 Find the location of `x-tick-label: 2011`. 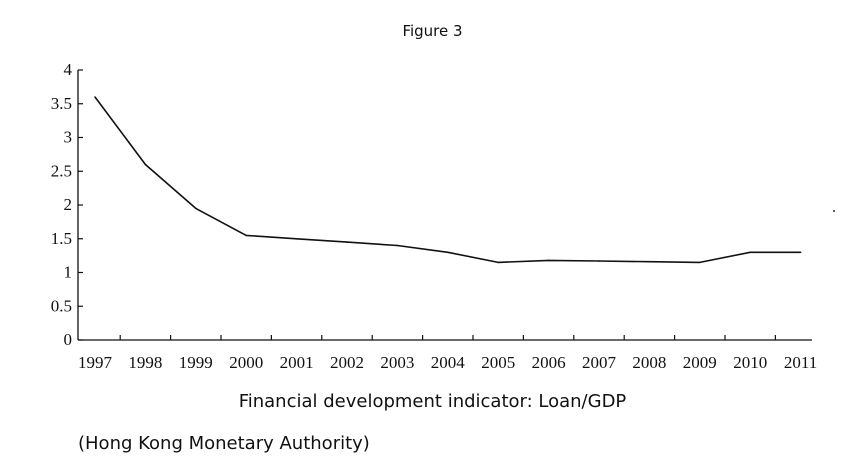

x-tick-label: 2011 is located at coordinates (800, 362).